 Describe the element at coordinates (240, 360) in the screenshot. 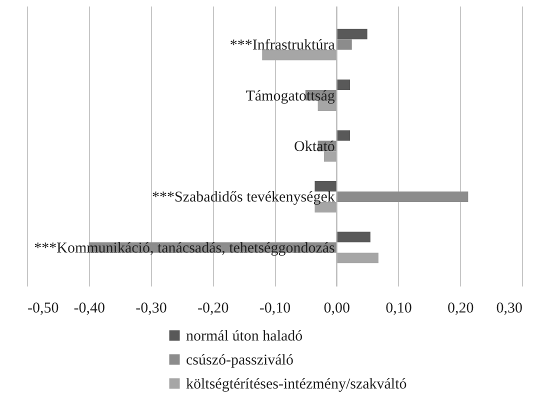

I see `legend-label: csúszó-passziváló` at that location.